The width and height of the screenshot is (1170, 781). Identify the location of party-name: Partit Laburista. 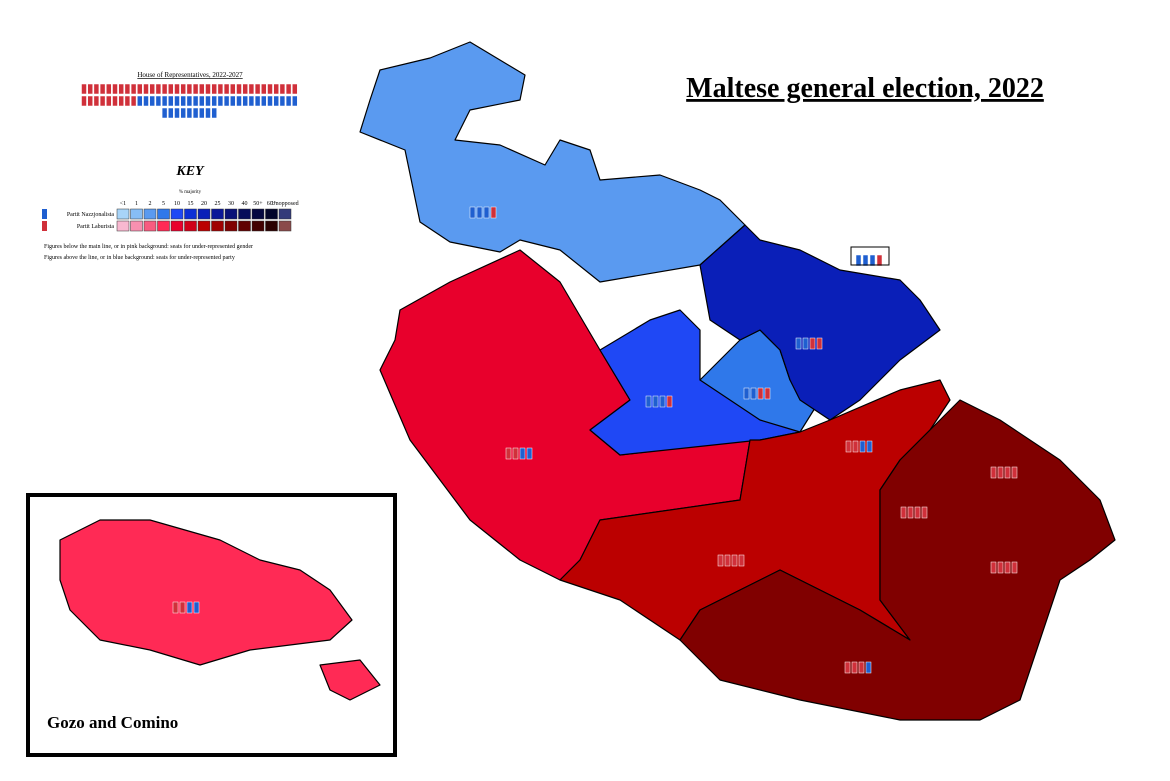
(95, 227).